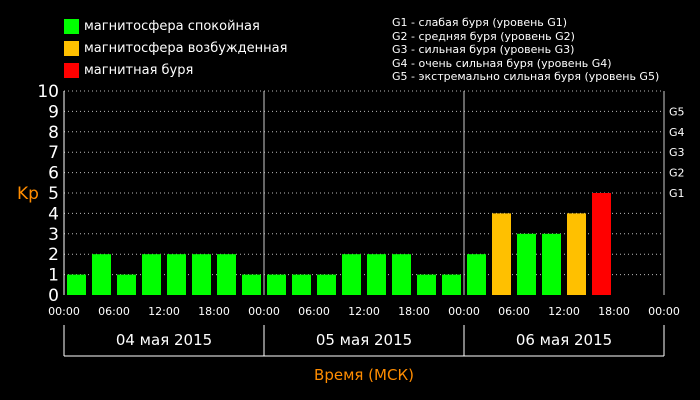 This screenshot has height=400, width=700. Describe the element at coordinates (53, 153) in the screenshot. I see `y-tick-label: 7` at that location.